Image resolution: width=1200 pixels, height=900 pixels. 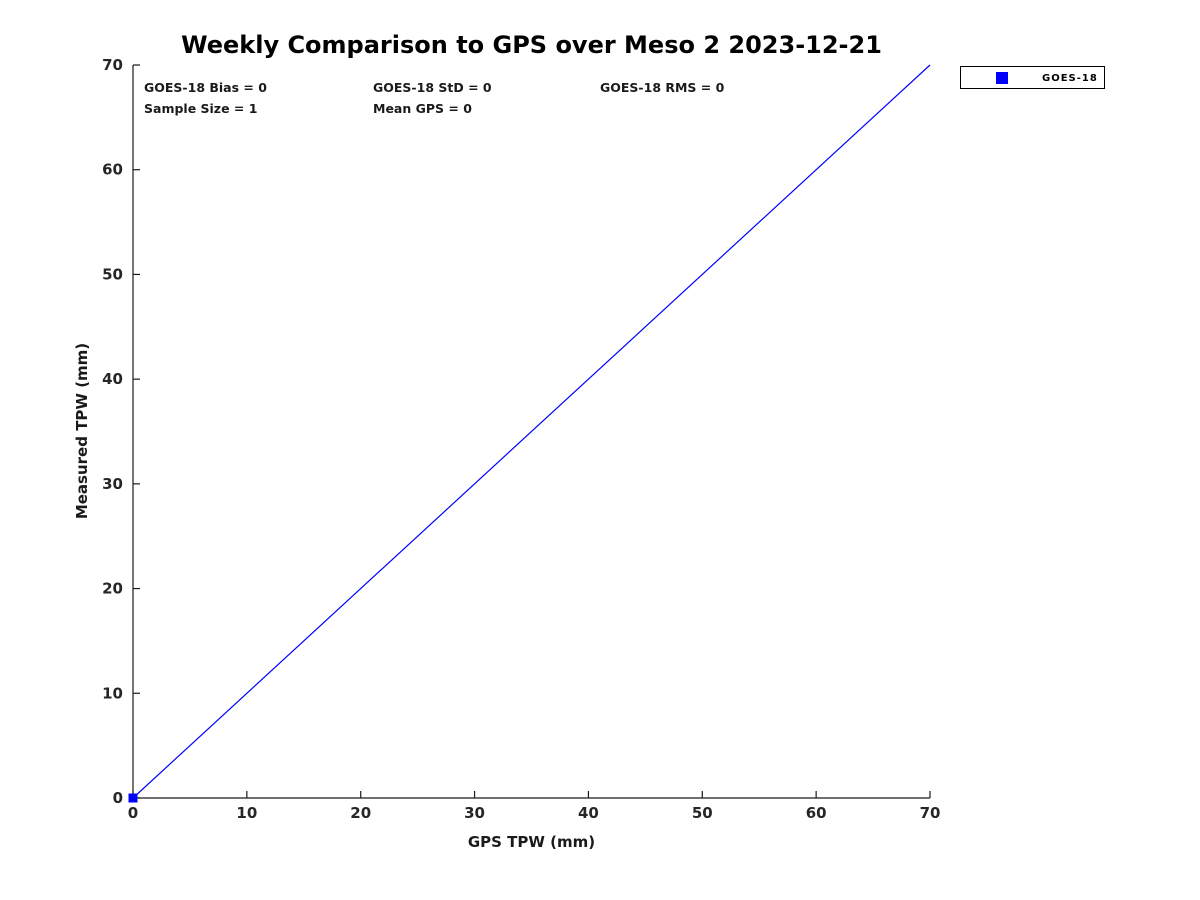 What do you see at coordinates (205, 87) in the screenshot?
I see `stat-bias: GOES-18 Bias = 0` at bounding box center [205, 87].